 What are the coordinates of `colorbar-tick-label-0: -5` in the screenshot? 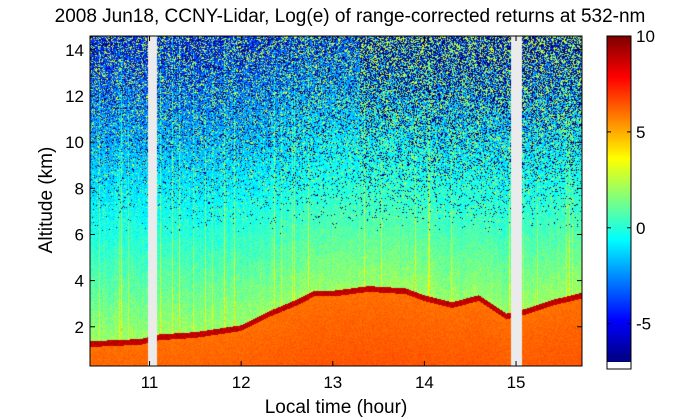 It's located at (643, 324).